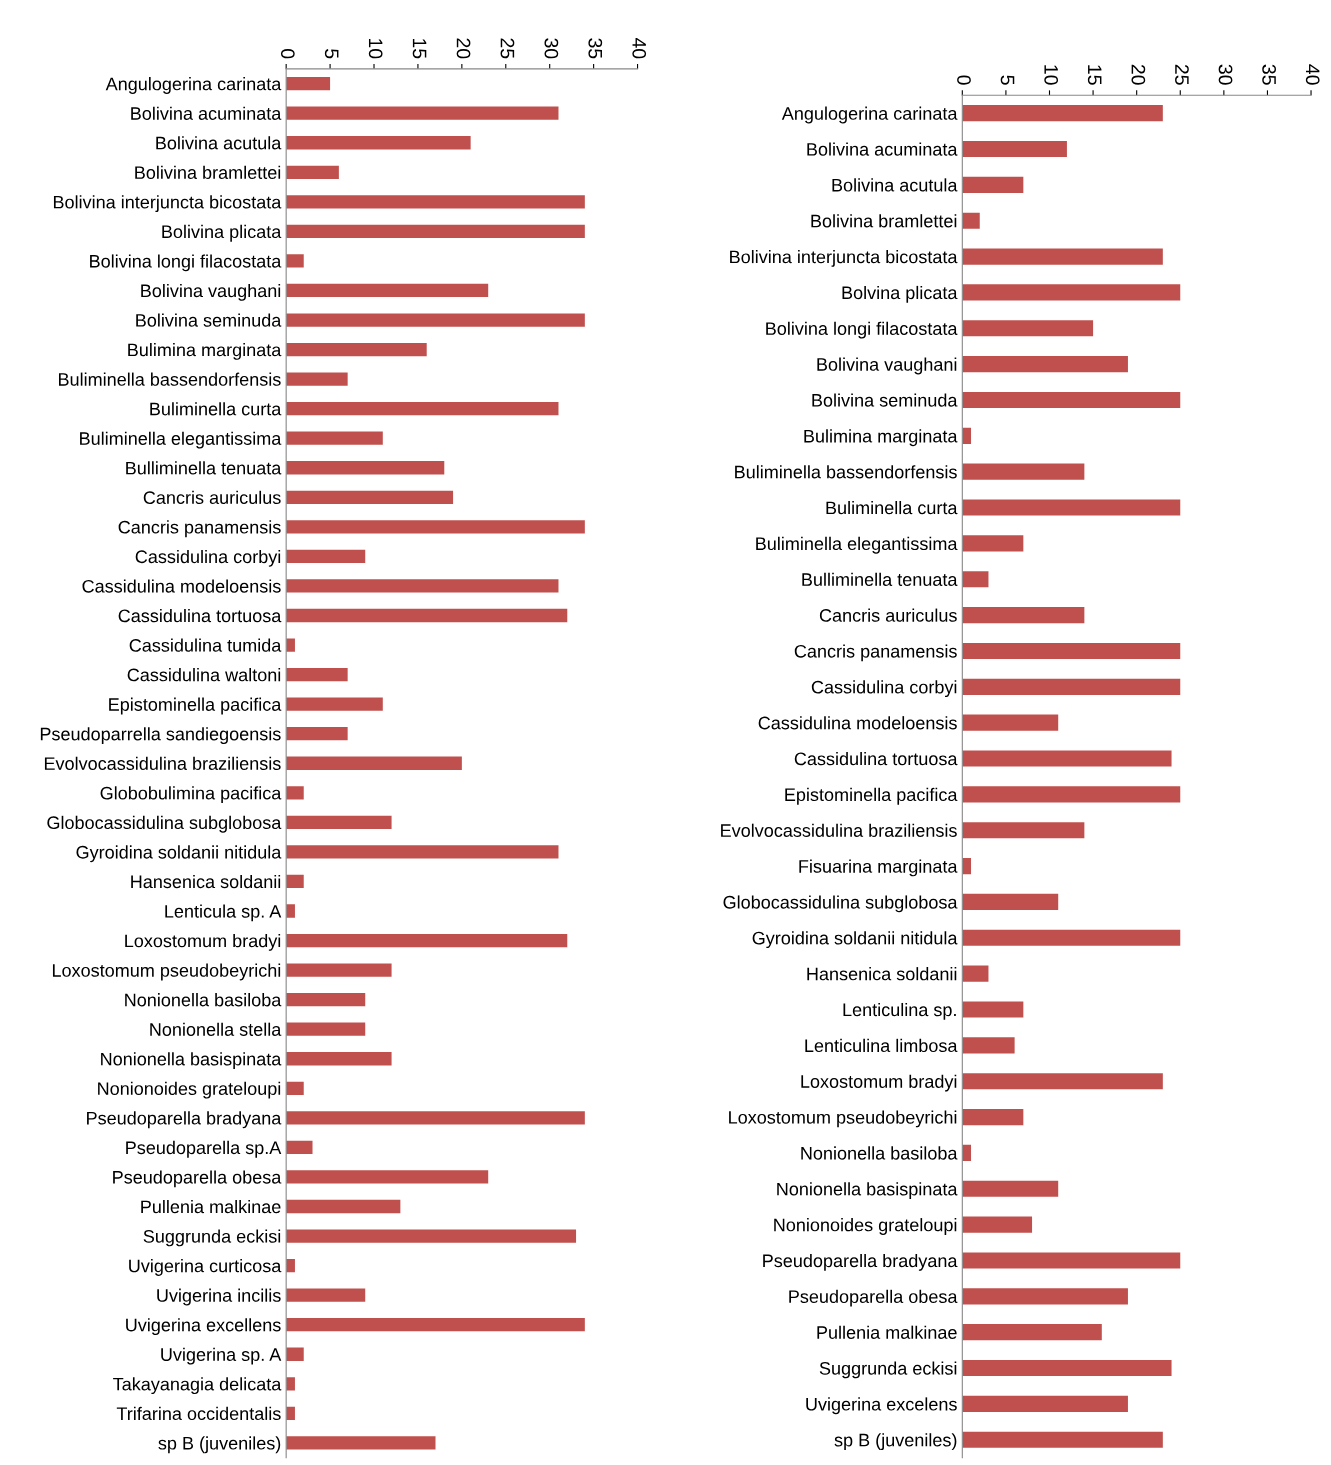 This screenshot has height=1465, width=1331. I want to click on y-tick-label: Bulliminella tenuata, so click(880, 579).